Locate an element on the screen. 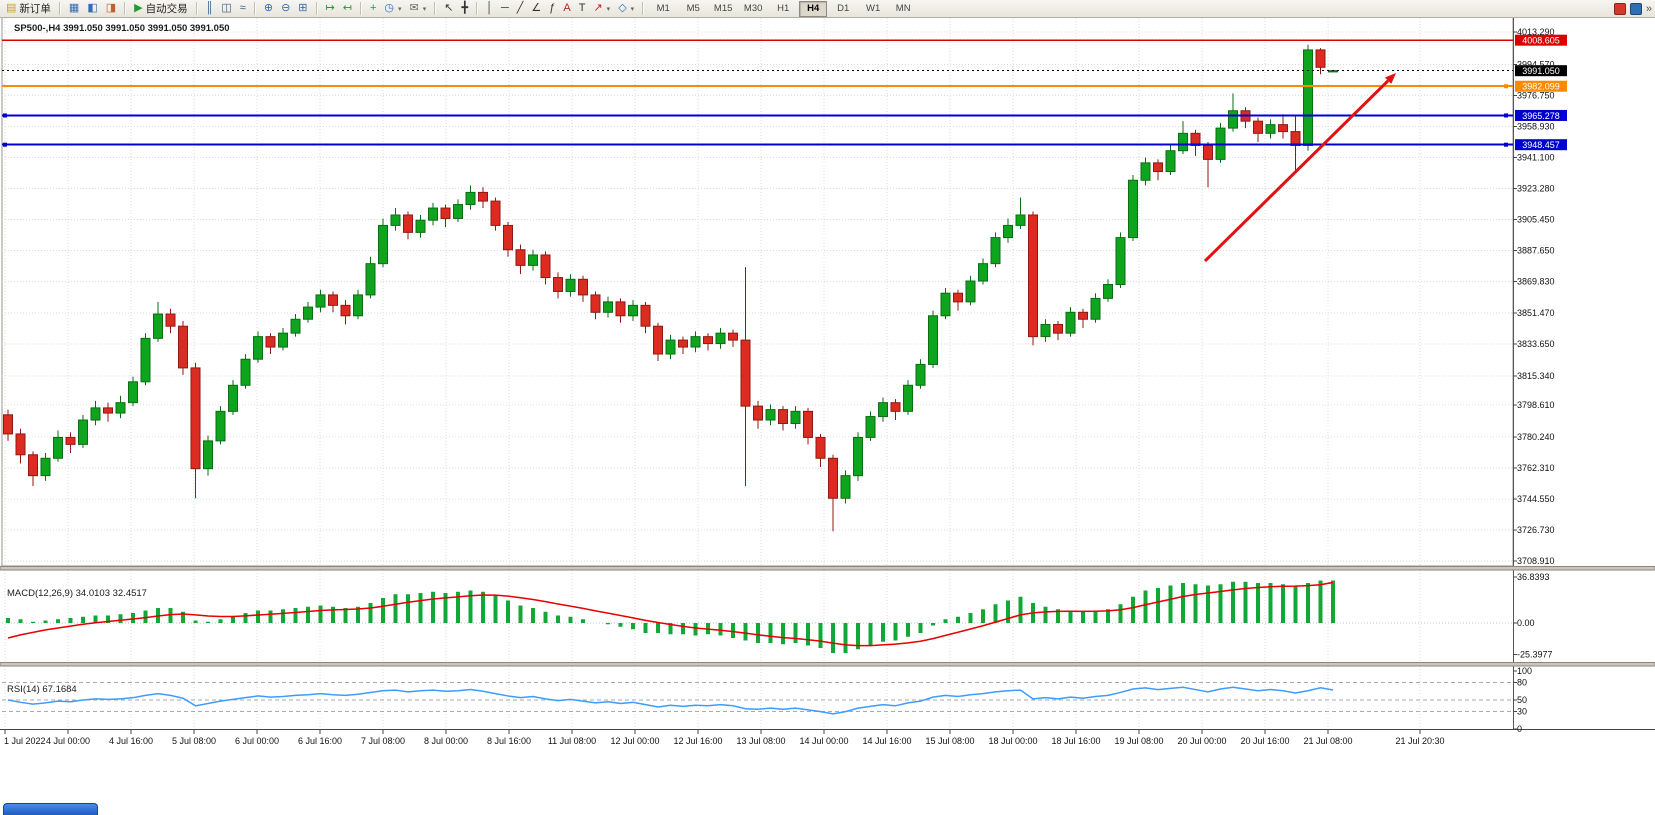 This screenshot has width=1655, height=815. timeframe-mn-button: MN is located at coordinates (903, 8).